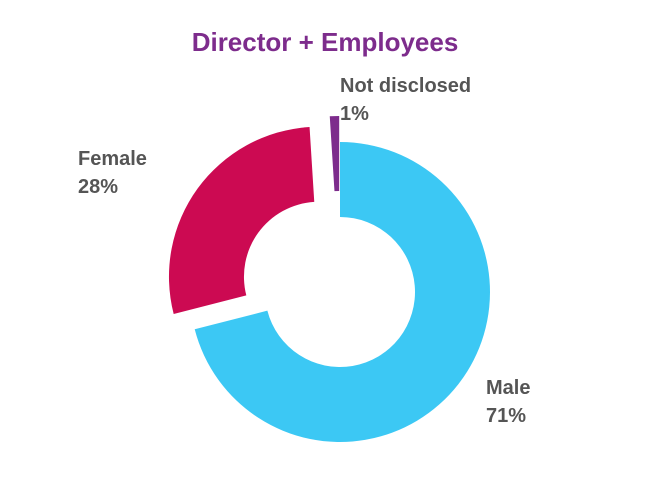 The width and height of the screenshot is (650, 500). I want to click on slice-name-not-disclosed: Not disclosed, so click(406, 86).